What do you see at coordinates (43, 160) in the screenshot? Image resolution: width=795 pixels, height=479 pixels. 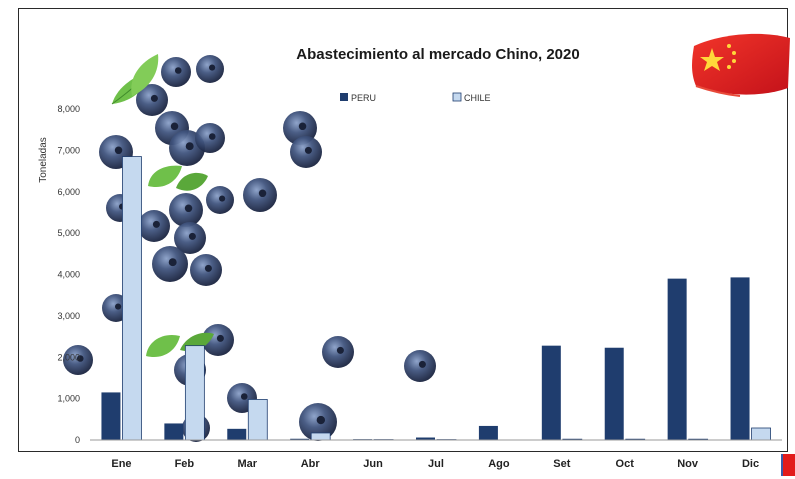 I see `y-axis-label: Toneladas` at bounding box center [43, 160].